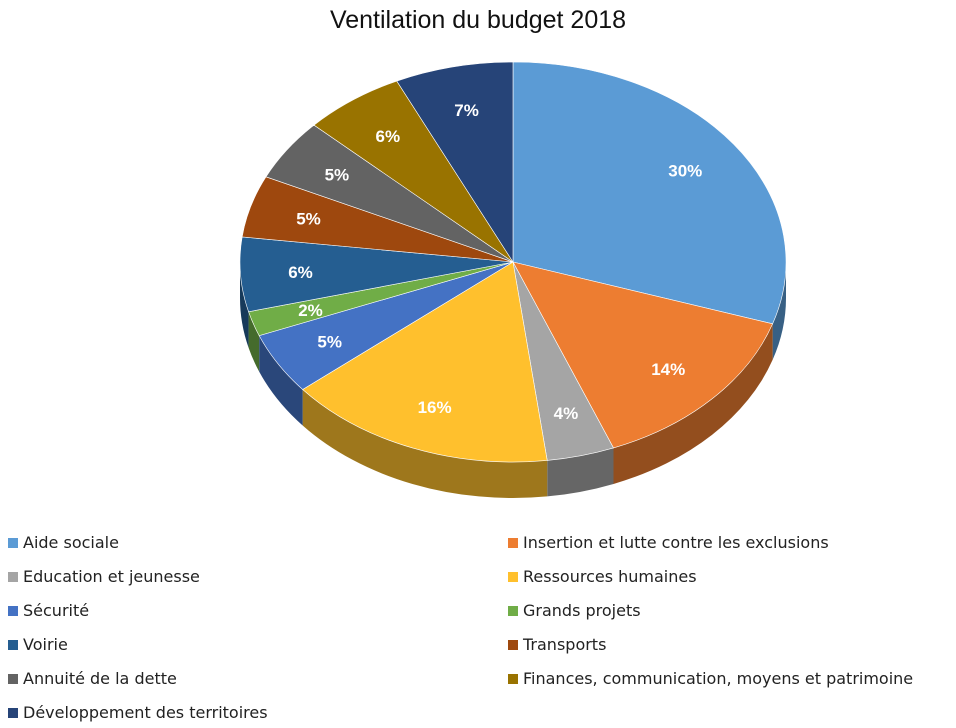 This screenshot has height=728, width=956. What do you see at coordinates (582, 610) in the screenshot?
I see `legend-label: Grands projets` at bounding box center [582, 610].